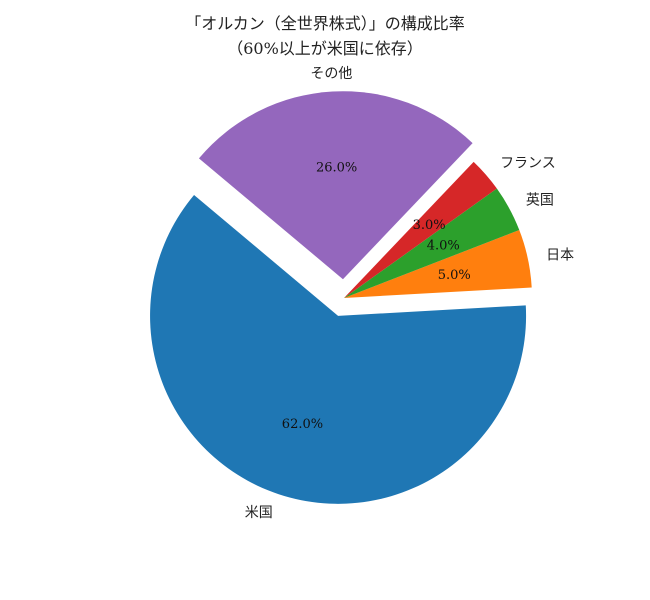 The width and height of the screenshot is (650, 600). Describe the element at coordinates (325, 23) in the screenshot. I see `chart-title: 「オルカン（全世界株式）」の構成比率` at that location.